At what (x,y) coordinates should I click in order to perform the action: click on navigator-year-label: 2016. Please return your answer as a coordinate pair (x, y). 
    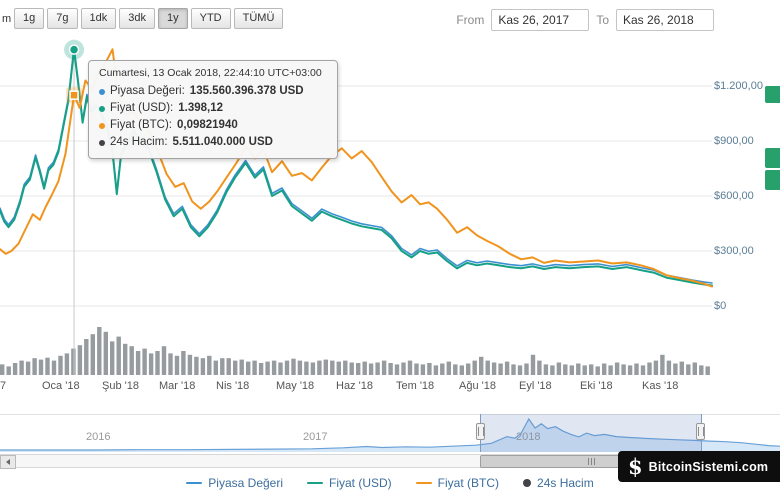
    Looking at the image, I should click on (98, 437).